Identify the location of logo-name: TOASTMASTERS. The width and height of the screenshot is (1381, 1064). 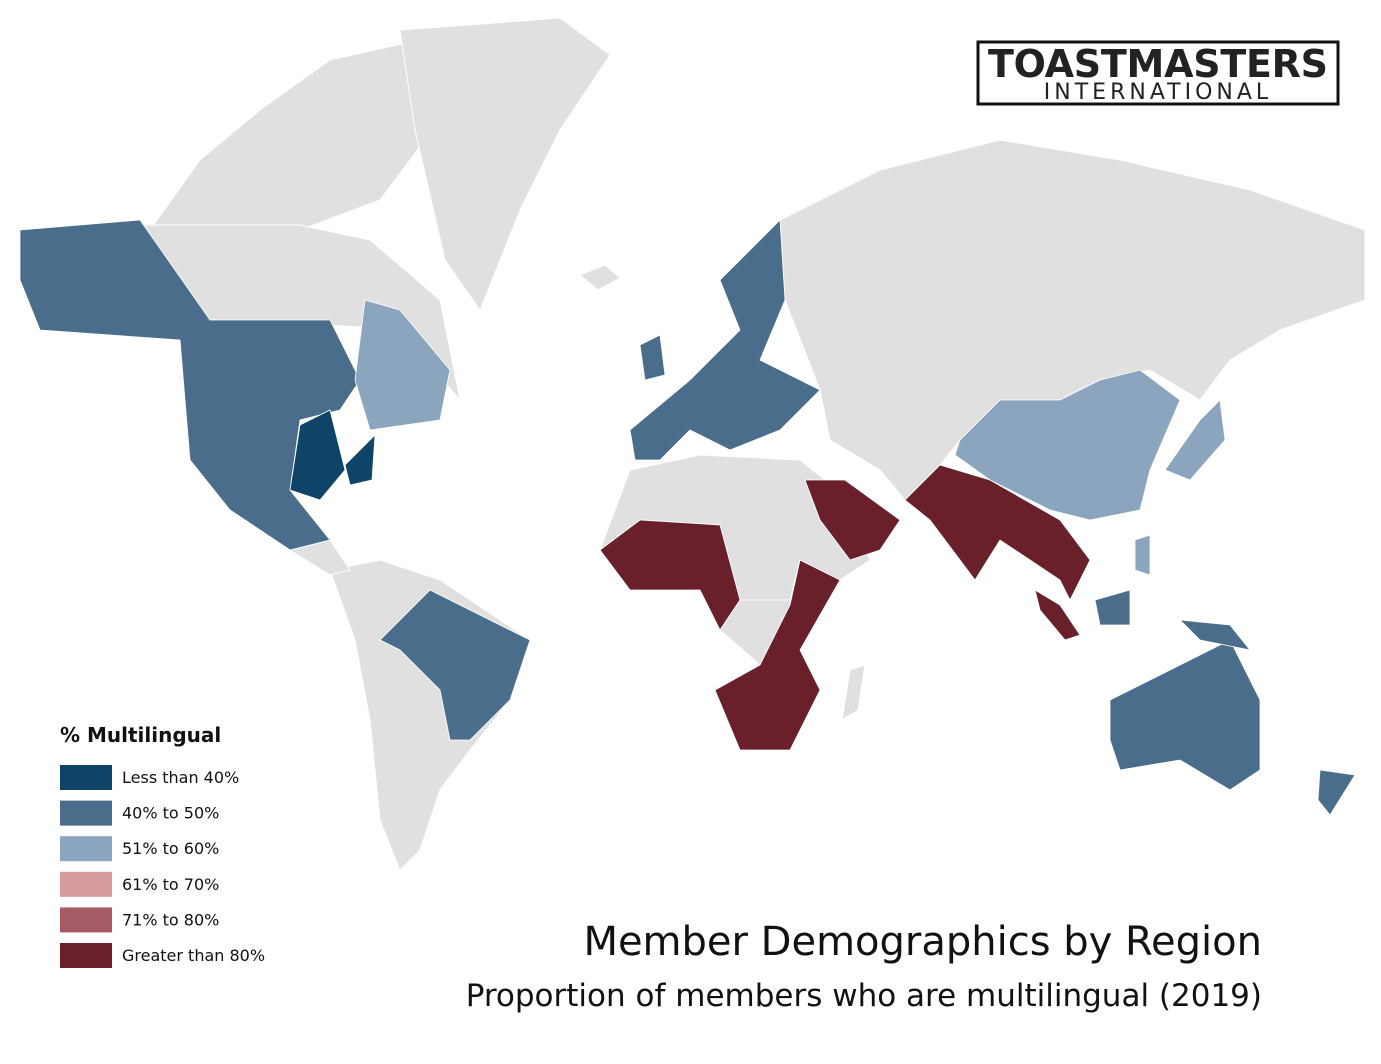
(1158, 64).